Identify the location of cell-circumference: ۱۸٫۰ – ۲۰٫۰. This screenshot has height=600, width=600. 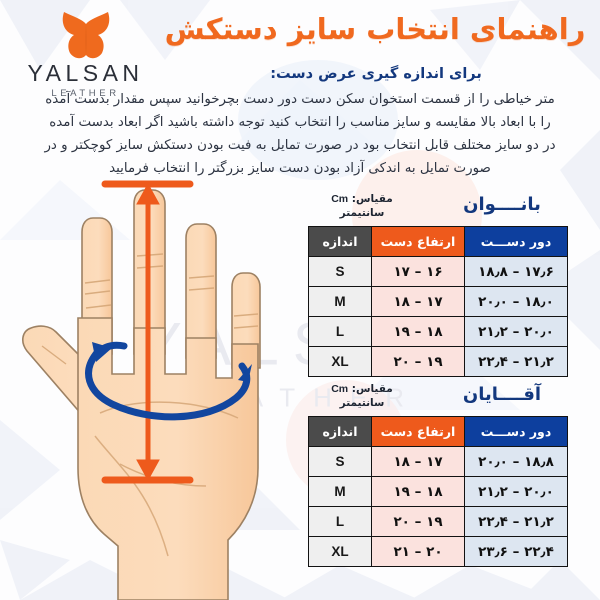
(516, 301).